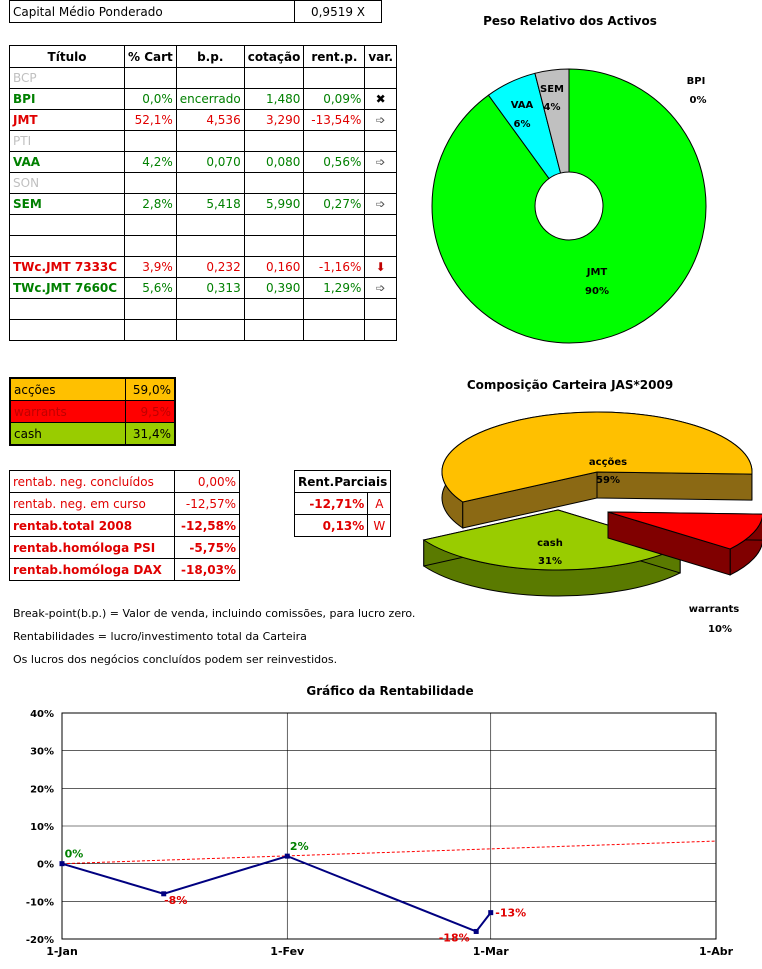  I want to click on cell-name: BPI, so click(67, 99).